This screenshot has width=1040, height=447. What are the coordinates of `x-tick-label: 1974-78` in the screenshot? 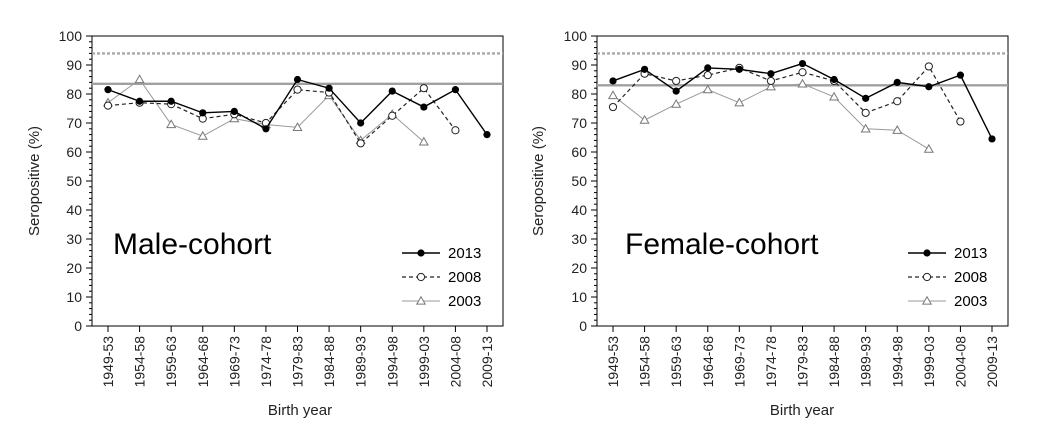 It's located at (266, 362).